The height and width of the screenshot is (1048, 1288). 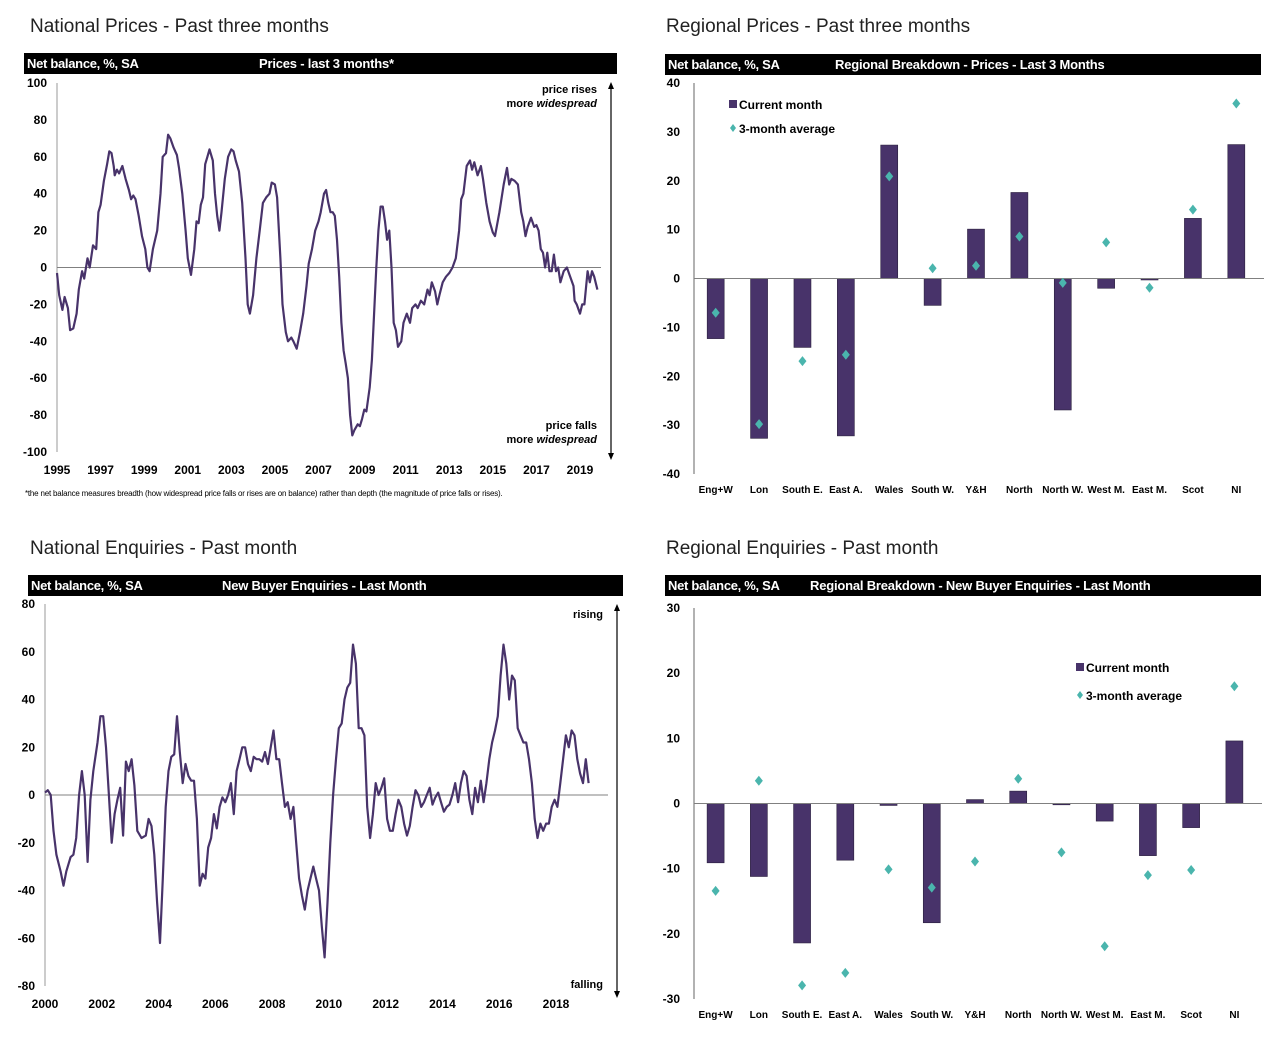 What do you see at coordinates (326, 63) in the screenshot?
I see `header-chart-title: Prices - last 3 months*` at bounding box center [326, 63].